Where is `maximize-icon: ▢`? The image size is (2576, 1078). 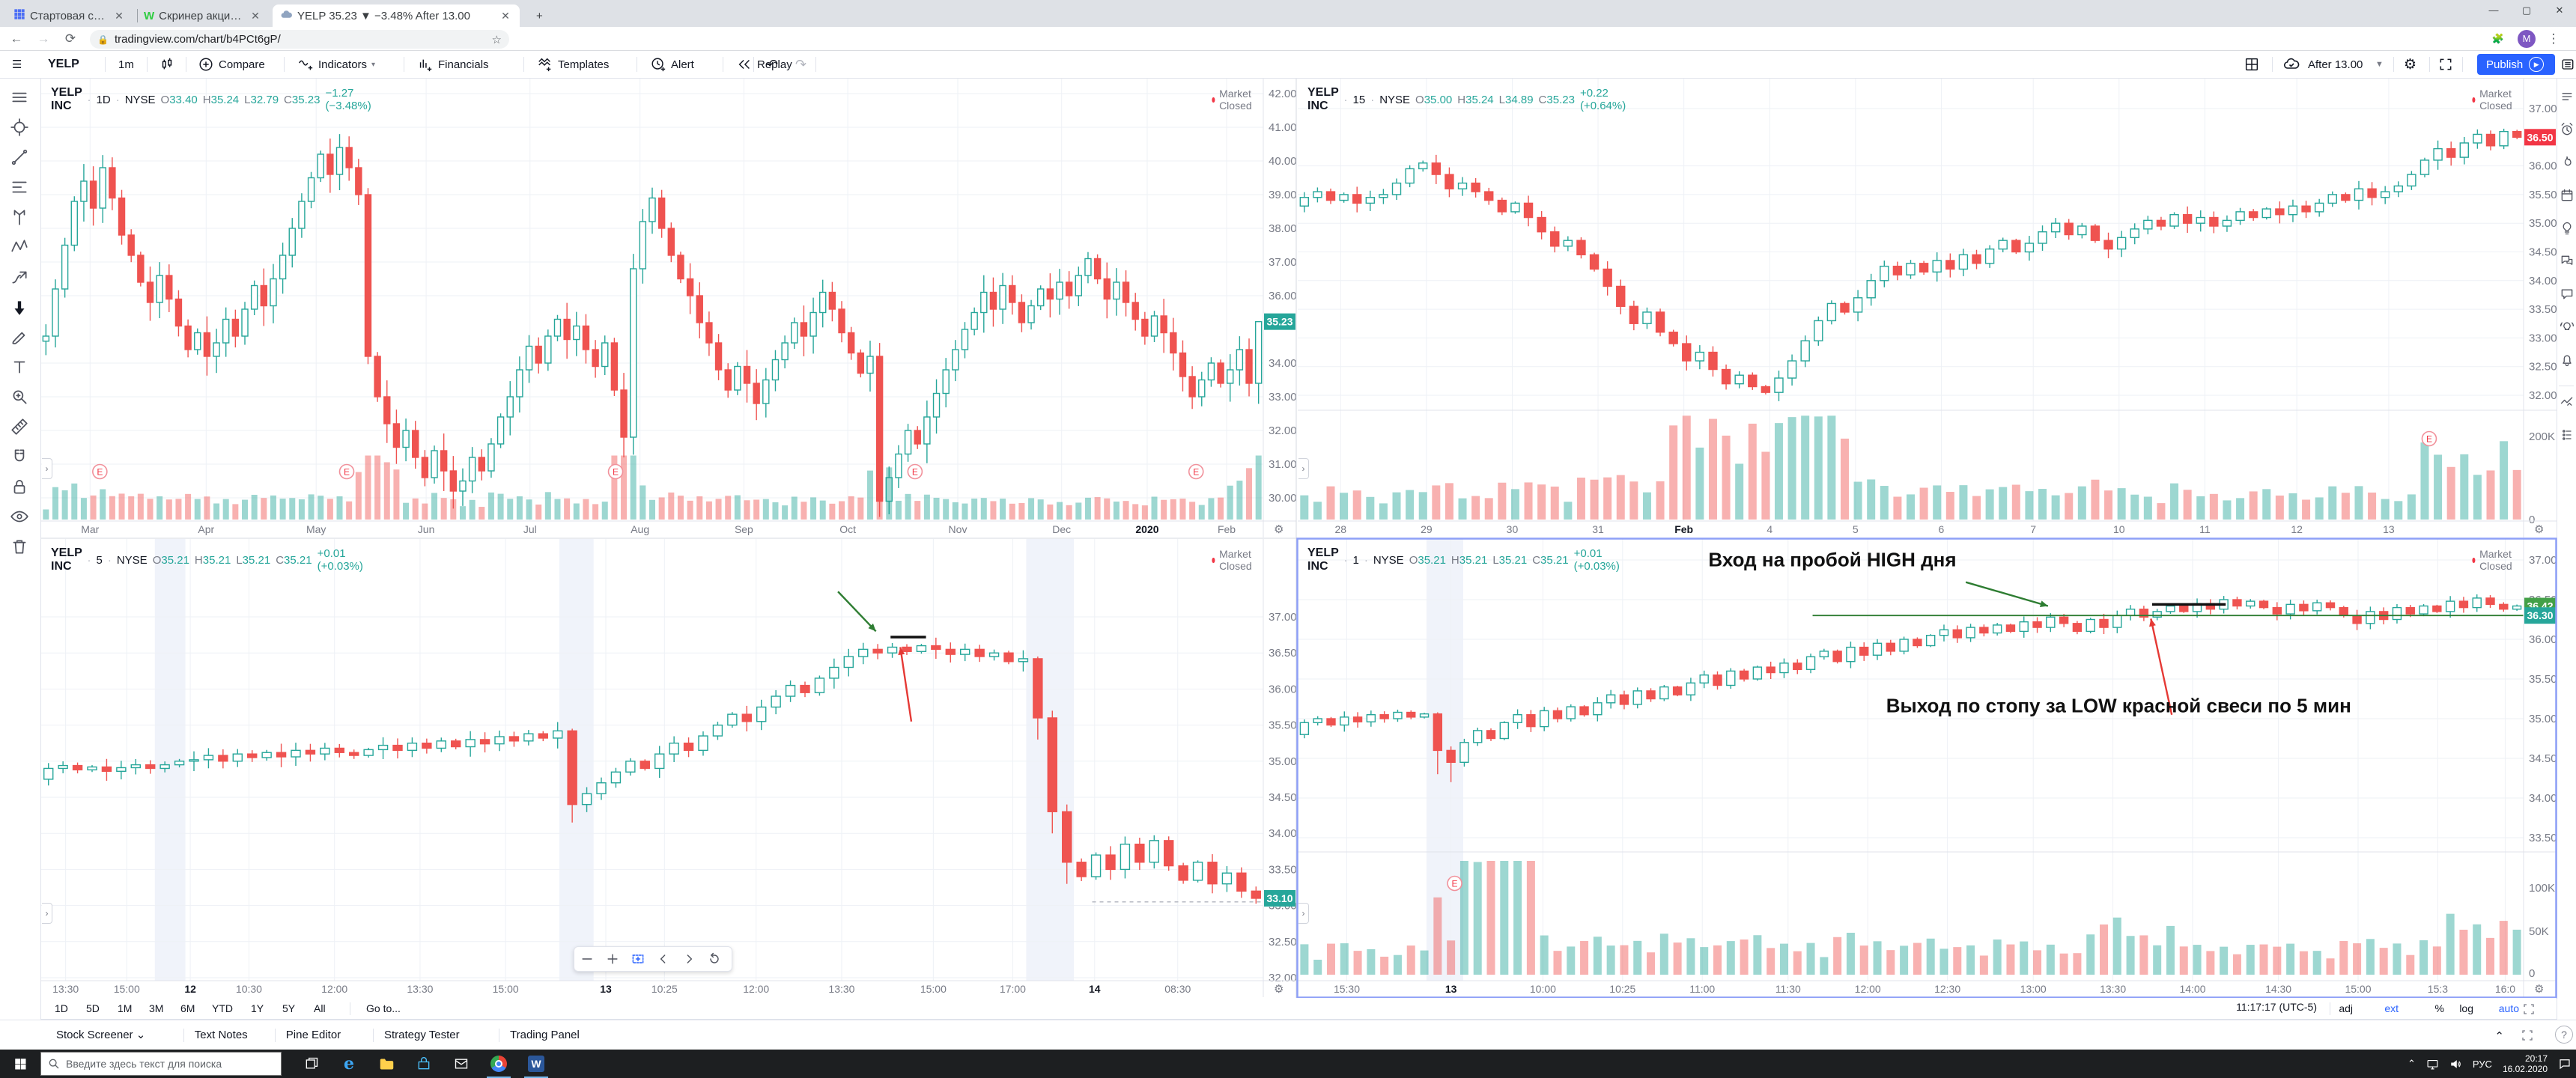
maximize-icon: ▢ is located at coordinates (2526, 10).